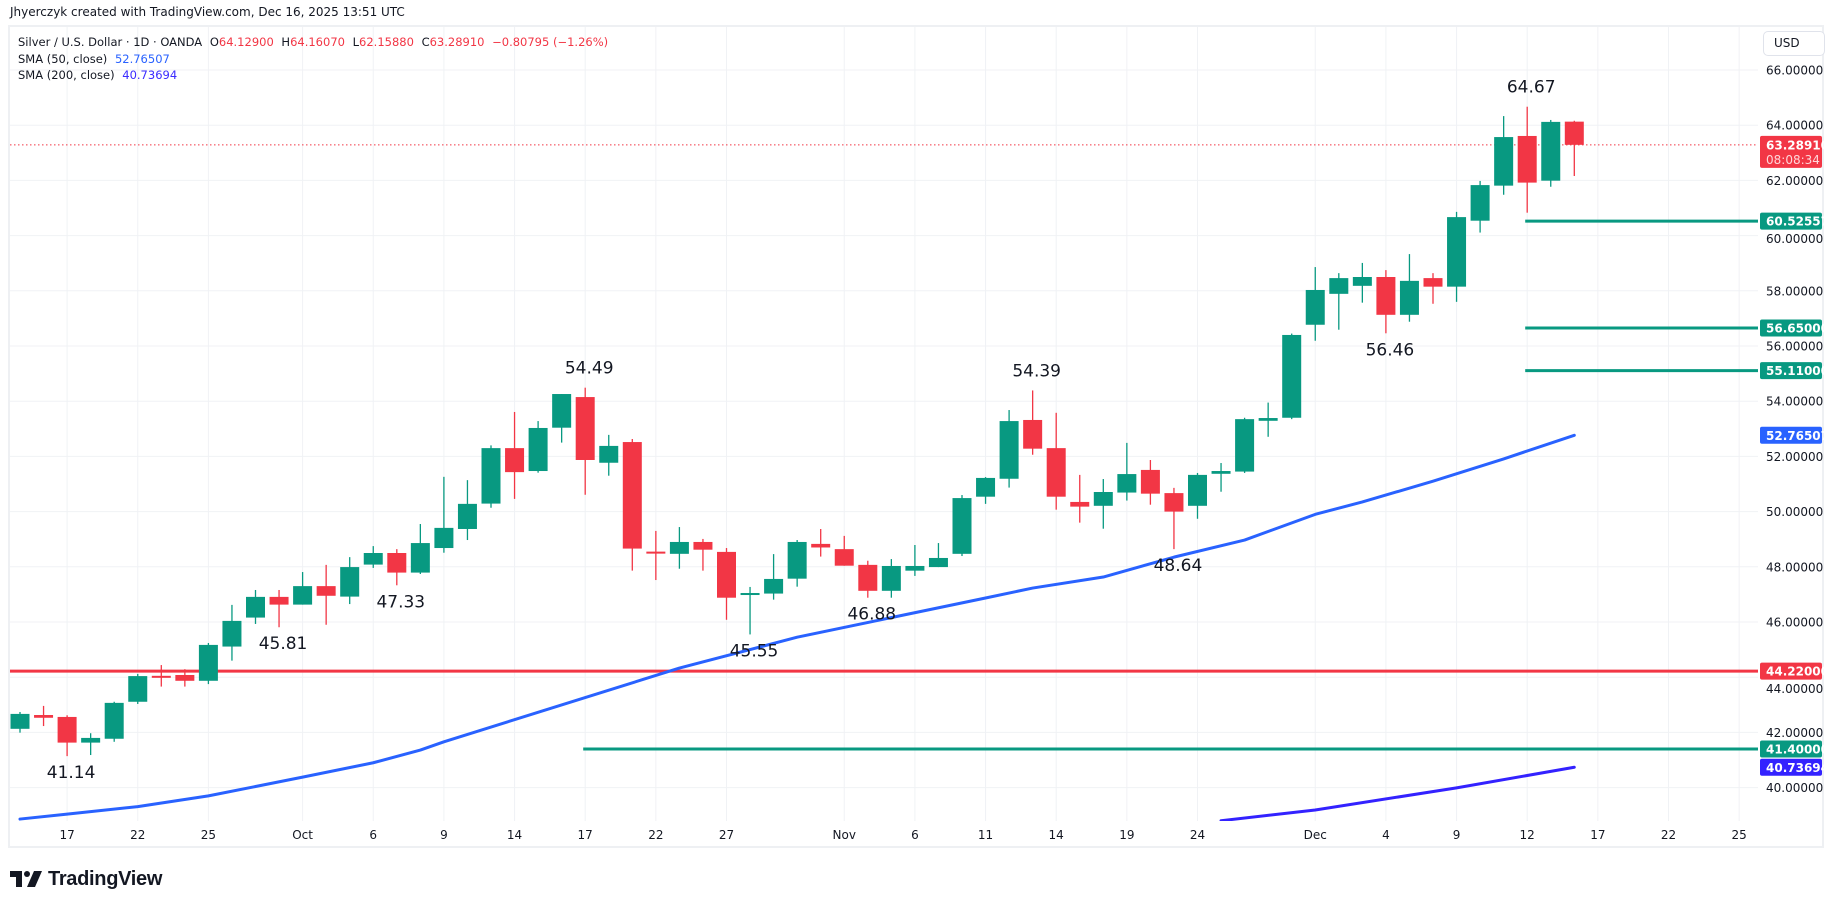 The height and width of the screenshot is (909, 1835). I want to click on price-annotation: 64.67, so click(1531, 88).